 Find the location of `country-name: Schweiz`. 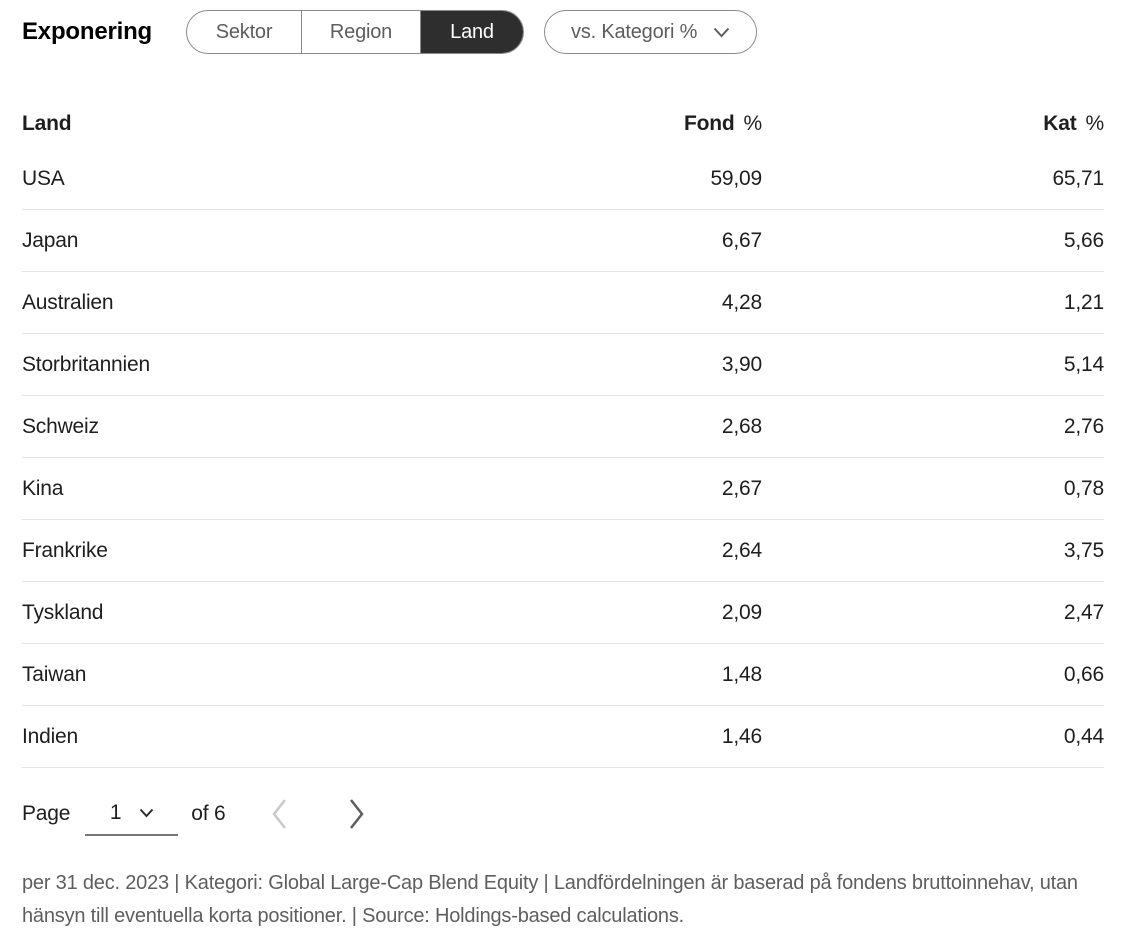

country-name: Schweiz is located at coordinates (60, 426).